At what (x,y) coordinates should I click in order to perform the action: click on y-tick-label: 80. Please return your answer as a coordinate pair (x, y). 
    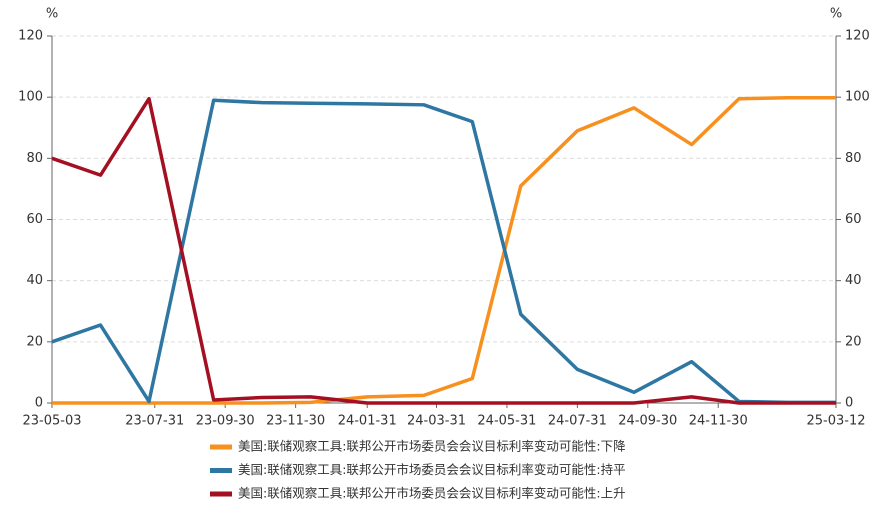
    Looking at the image, I should click on (34, 158).